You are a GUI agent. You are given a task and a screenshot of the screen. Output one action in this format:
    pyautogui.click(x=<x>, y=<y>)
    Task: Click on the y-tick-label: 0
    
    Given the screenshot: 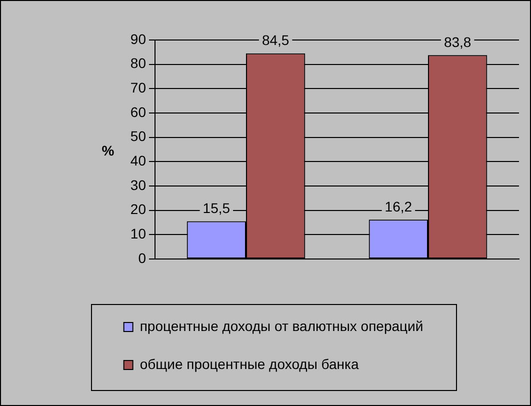 What is the action you would take?
    pyautogui.click(x=142, y=258)
    